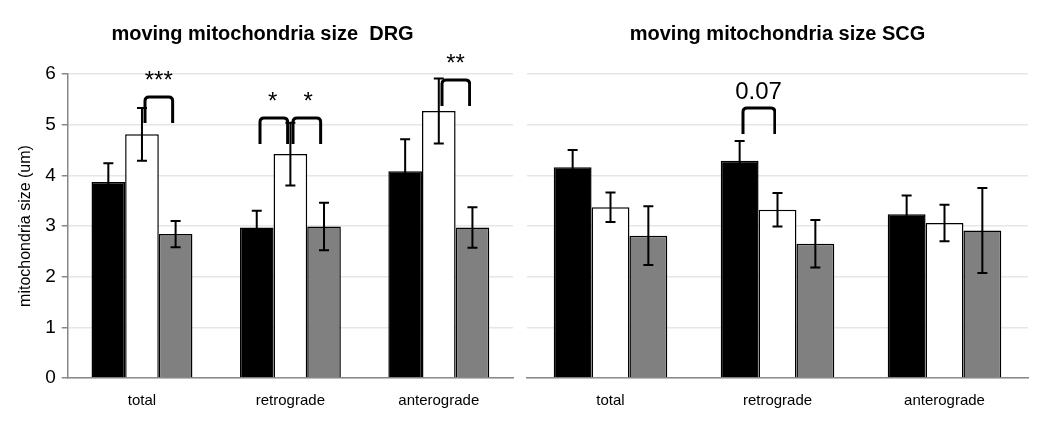 The height and width of the screenshot is (435, 1045). I want to click on y-tick-label: 0, so click(50, 377).